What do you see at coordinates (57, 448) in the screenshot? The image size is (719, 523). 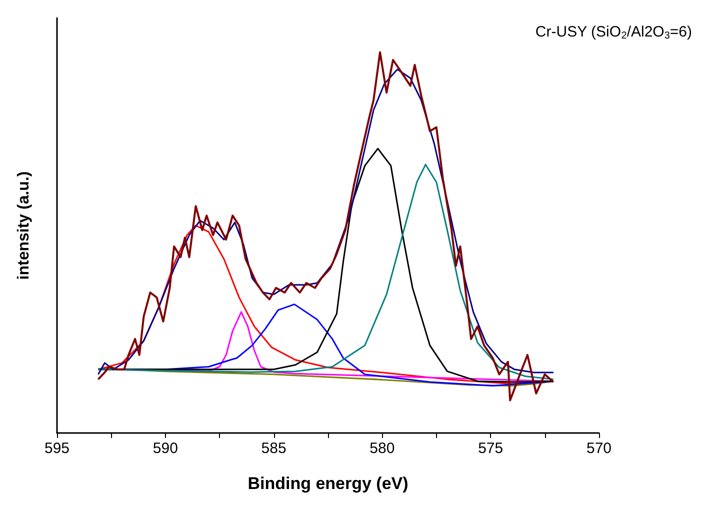 I see `x-tick-label: 595` at bounding box center [57, 448].